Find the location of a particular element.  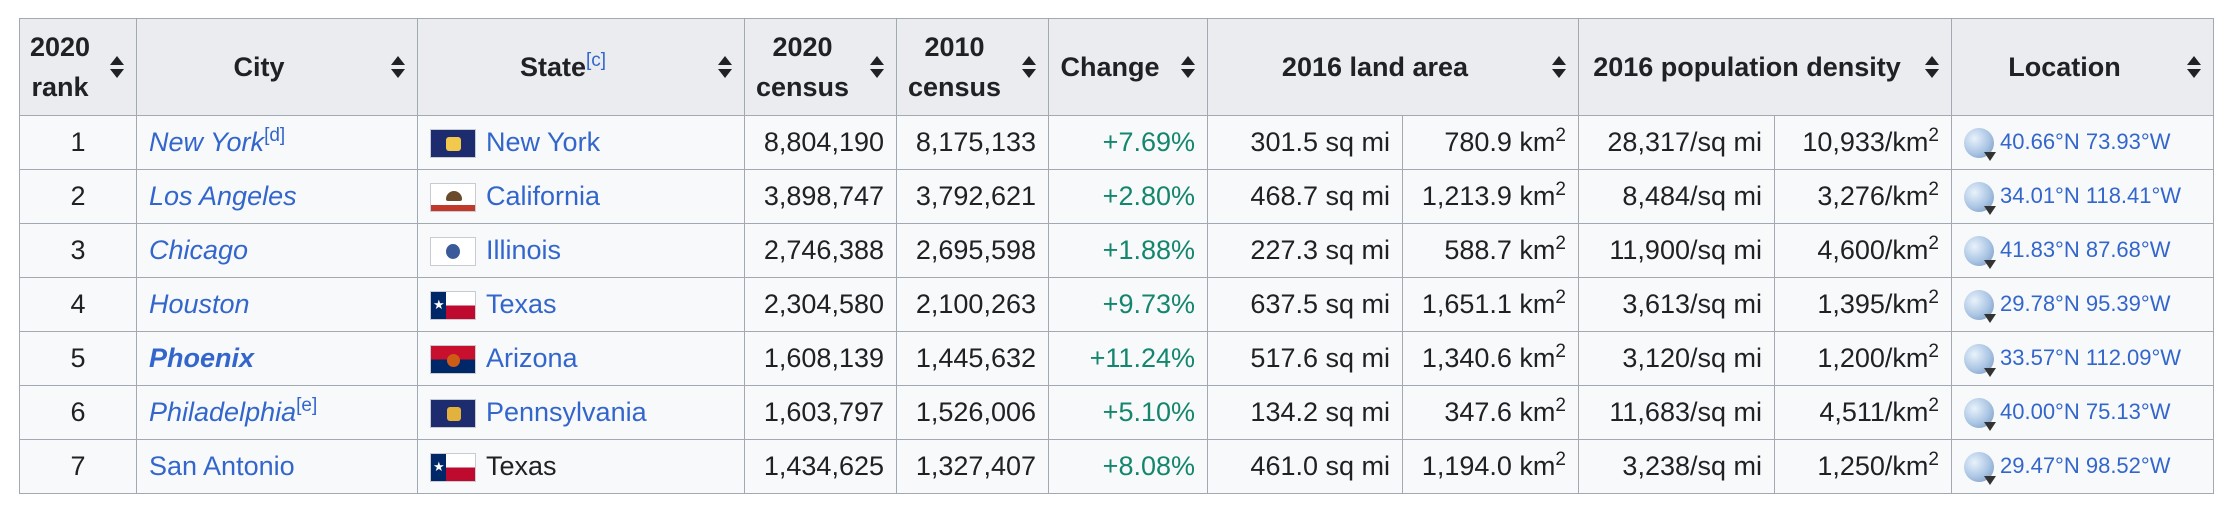

area-km2-cell: 1,213.9 km2 is located at coordinates (1490, 196).